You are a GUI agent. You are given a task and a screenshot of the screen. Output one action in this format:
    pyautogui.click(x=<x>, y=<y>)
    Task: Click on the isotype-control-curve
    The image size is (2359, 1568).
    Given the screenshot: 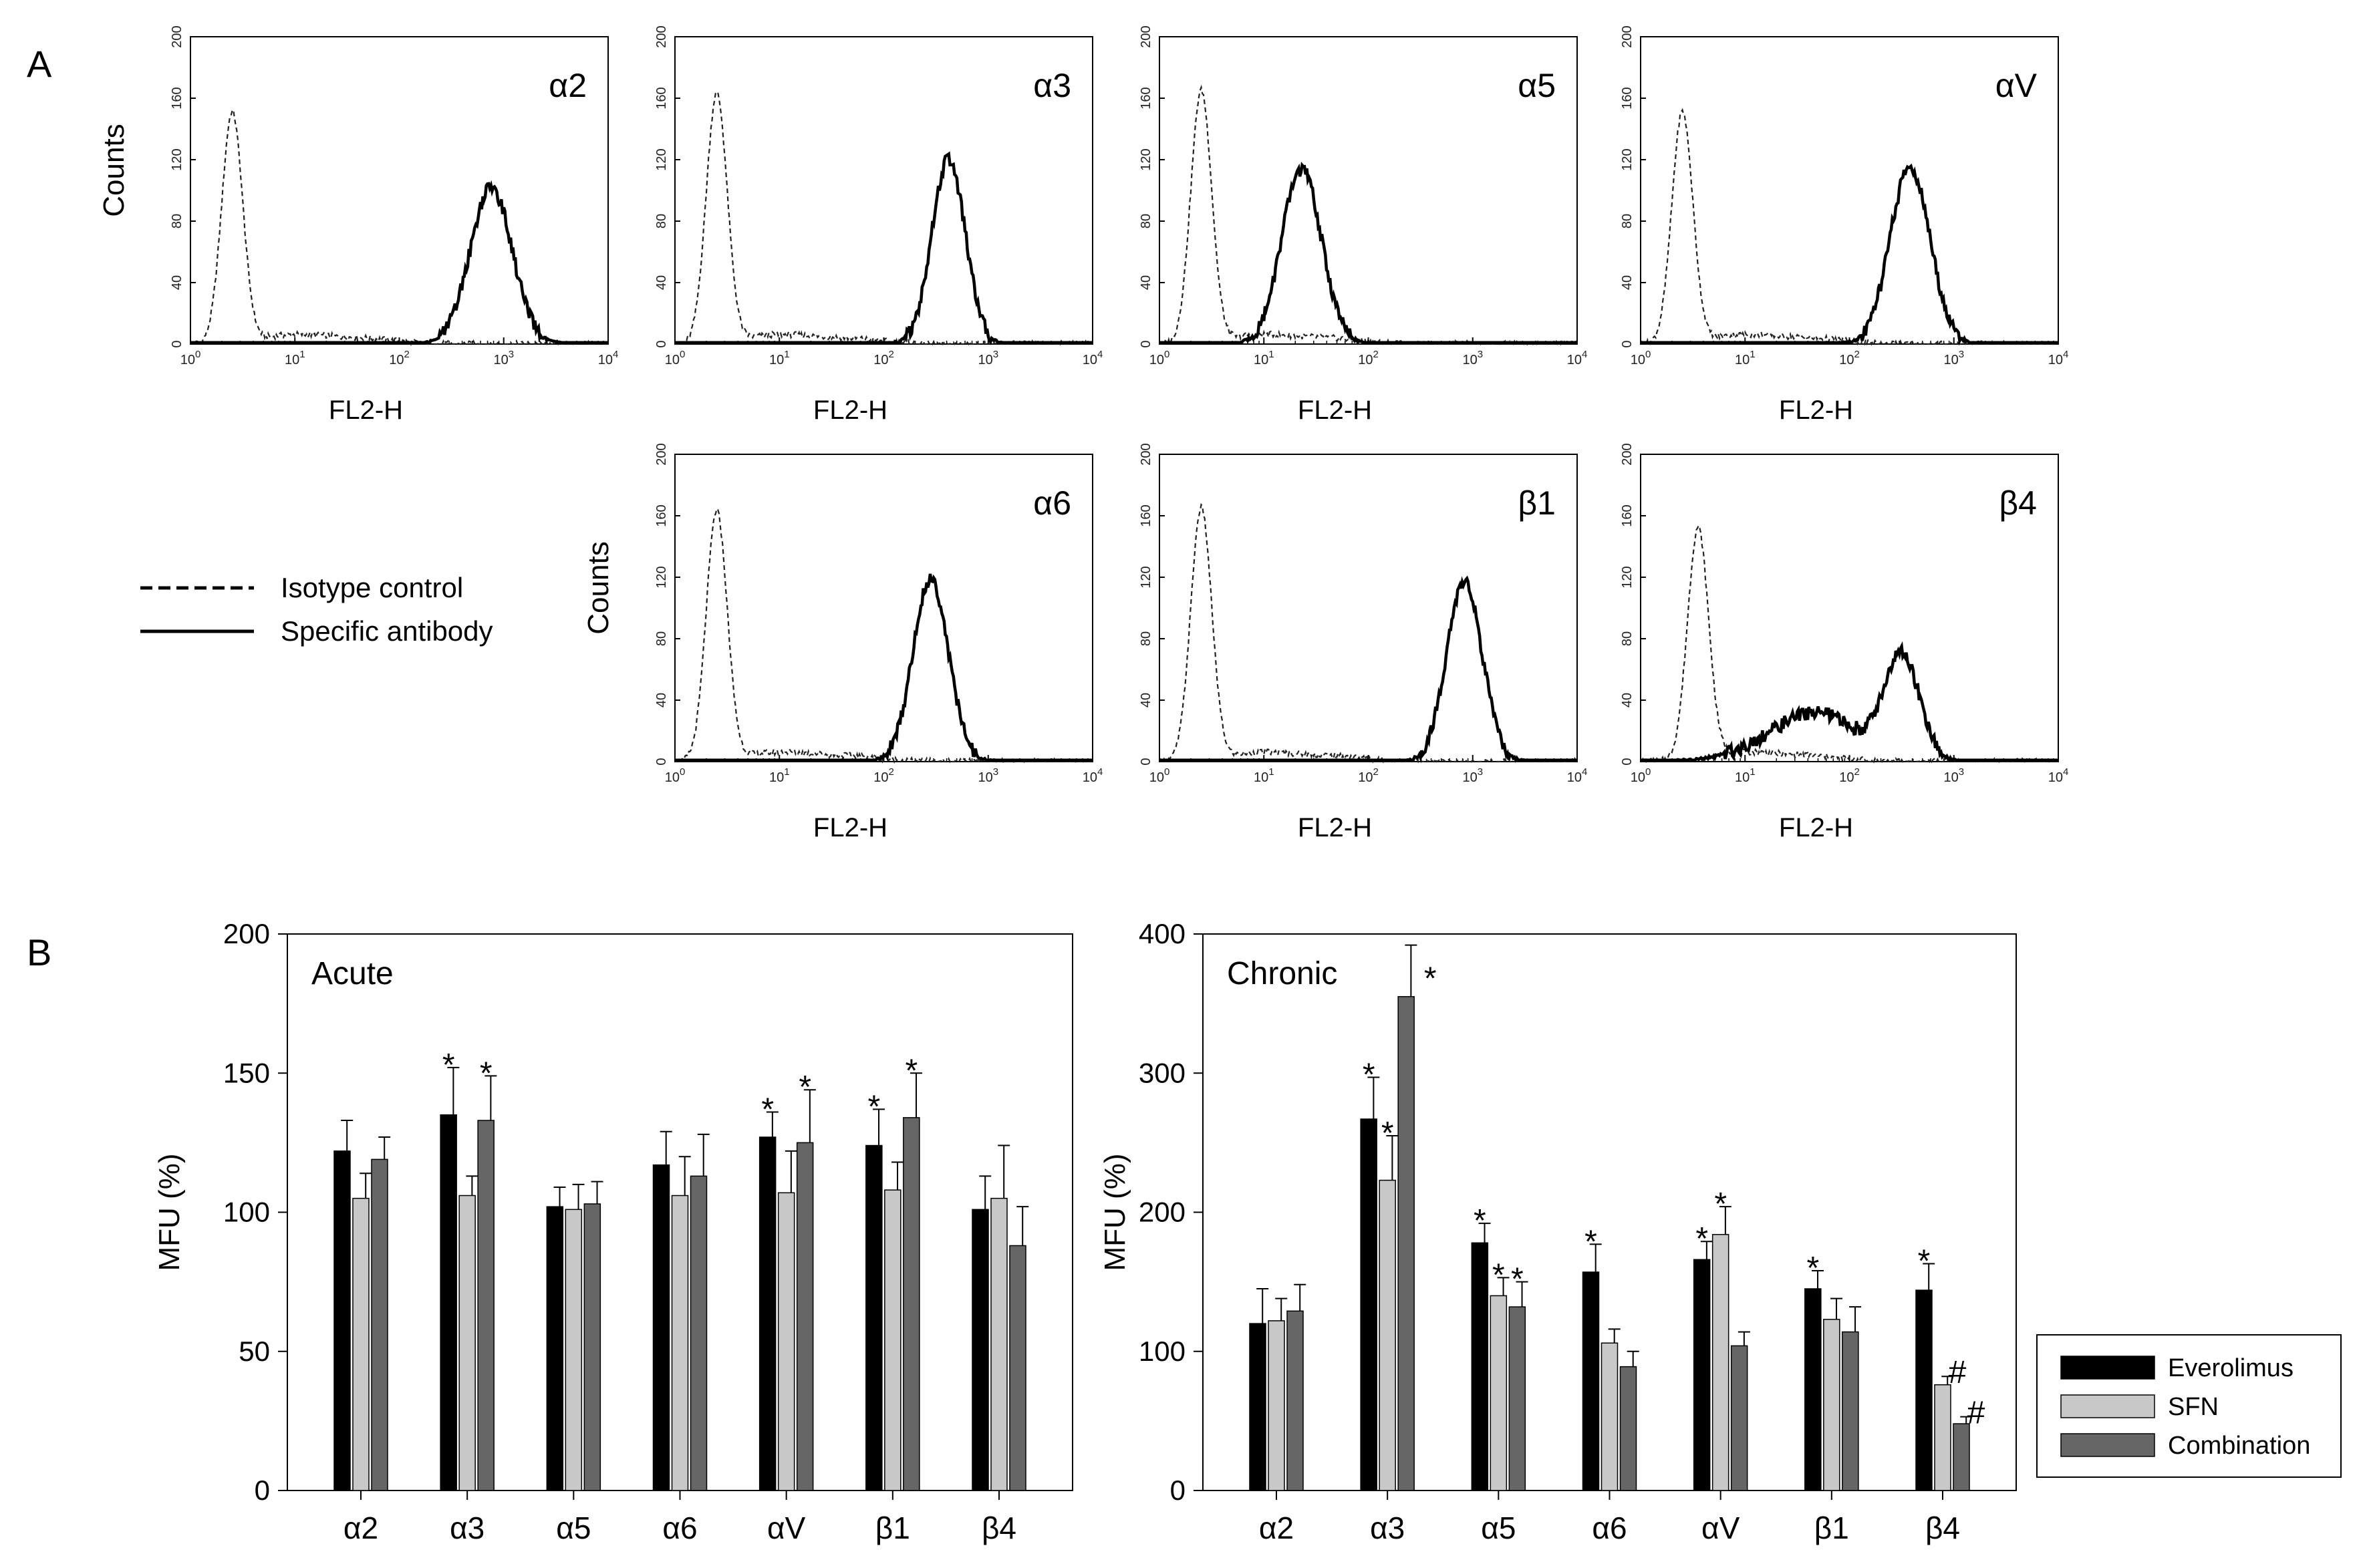 What is the action you would take?
    pyautogui.click(x=1368, y=634)
    